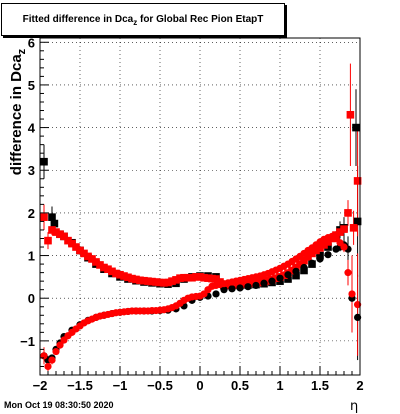 The width and height of the screenshot is (400, 414). I want to click on y-tick-label: 5, so click(31, 85).